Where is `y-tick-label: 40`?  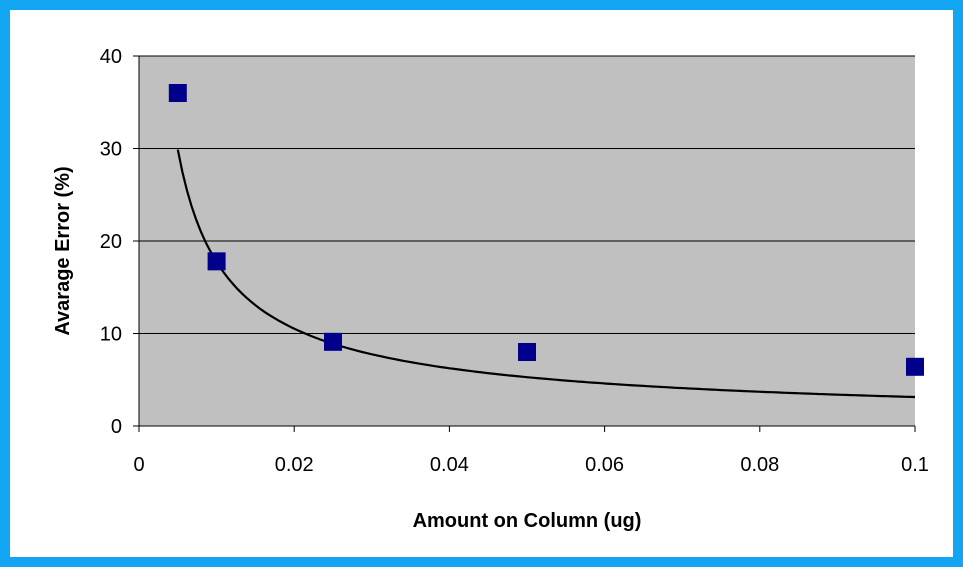 y-tick-label: 40 is located at coordinates (111, 57).